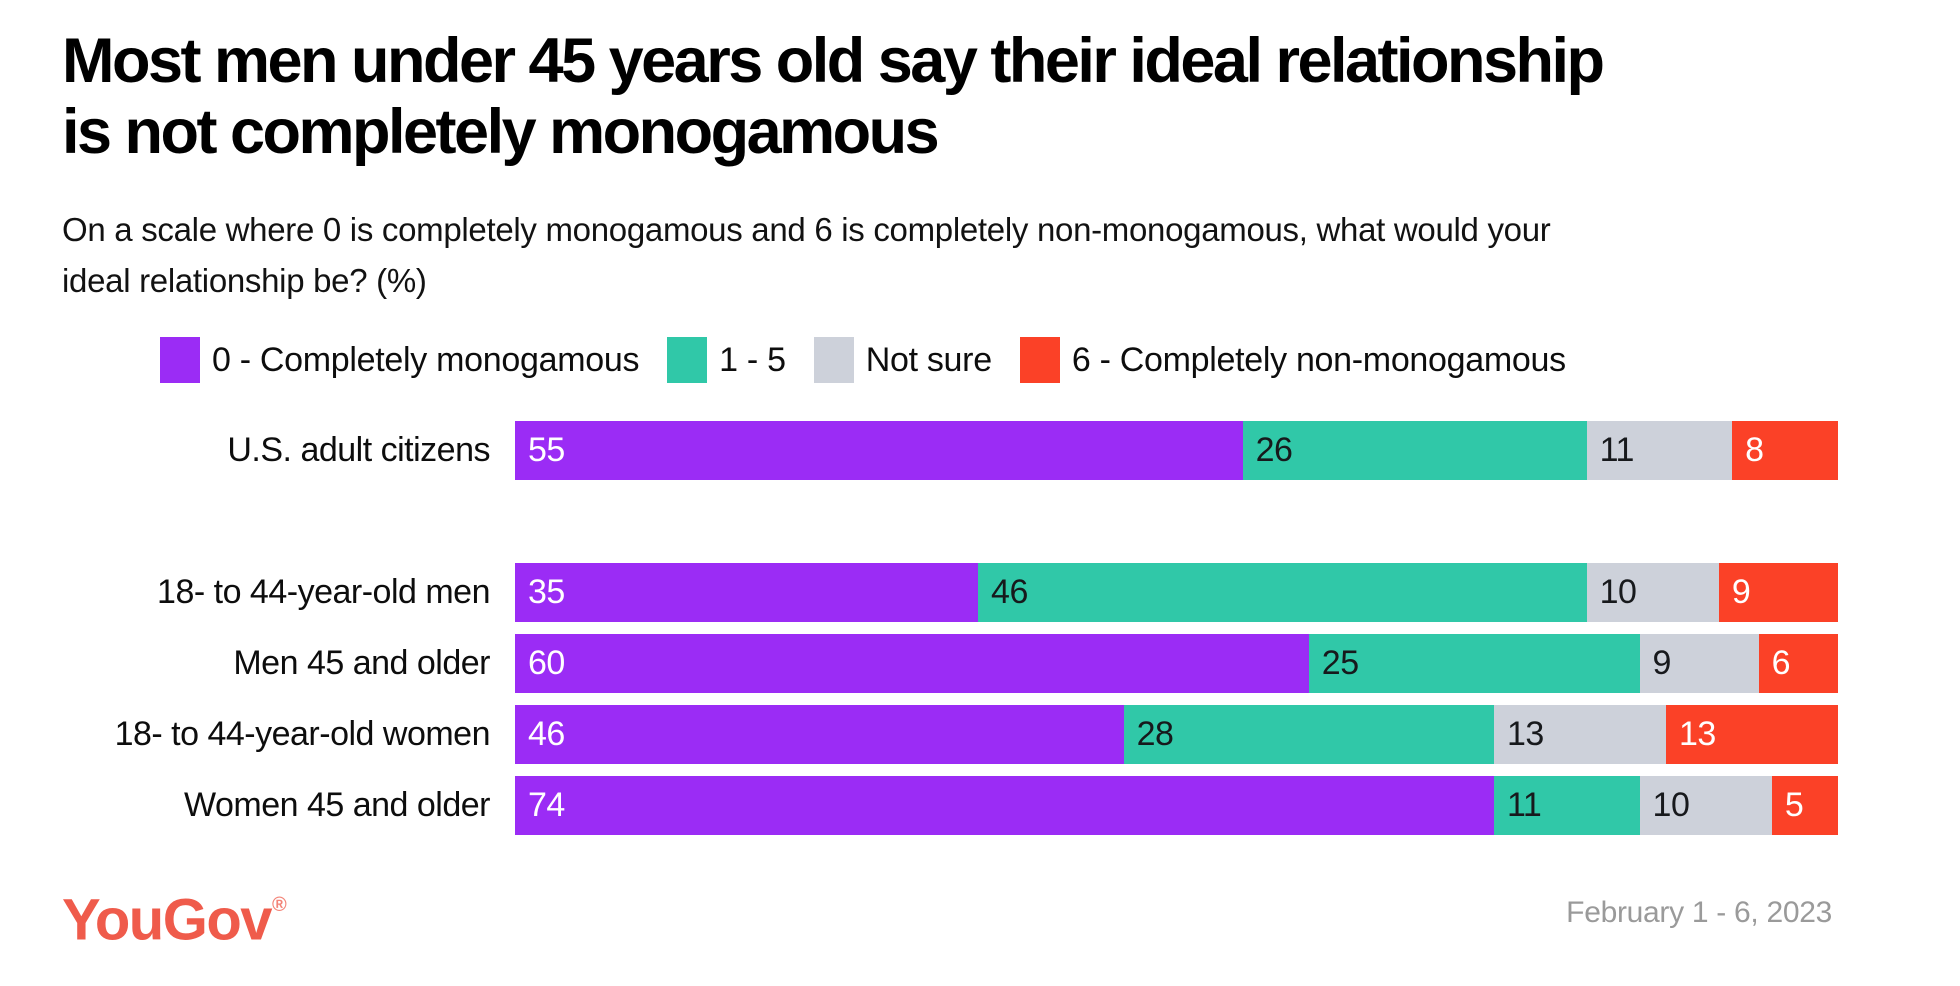 The width and height of the screenshot is (1960, 986). I want to click on bar-value: 25, so click(1340, 663).